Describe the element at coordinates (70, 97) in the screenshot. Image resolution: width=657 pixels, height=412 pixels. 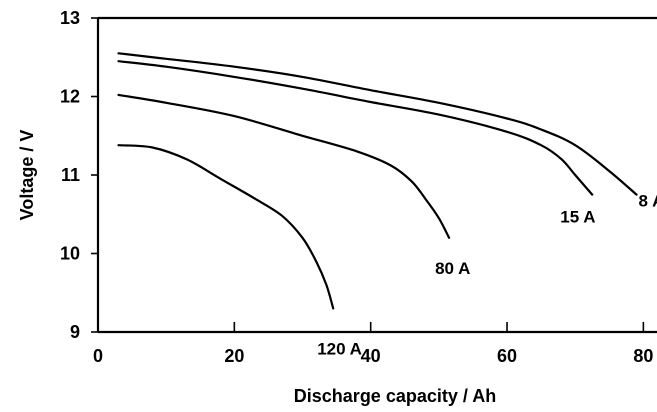
I see `y-tick-label: 12` at that location.